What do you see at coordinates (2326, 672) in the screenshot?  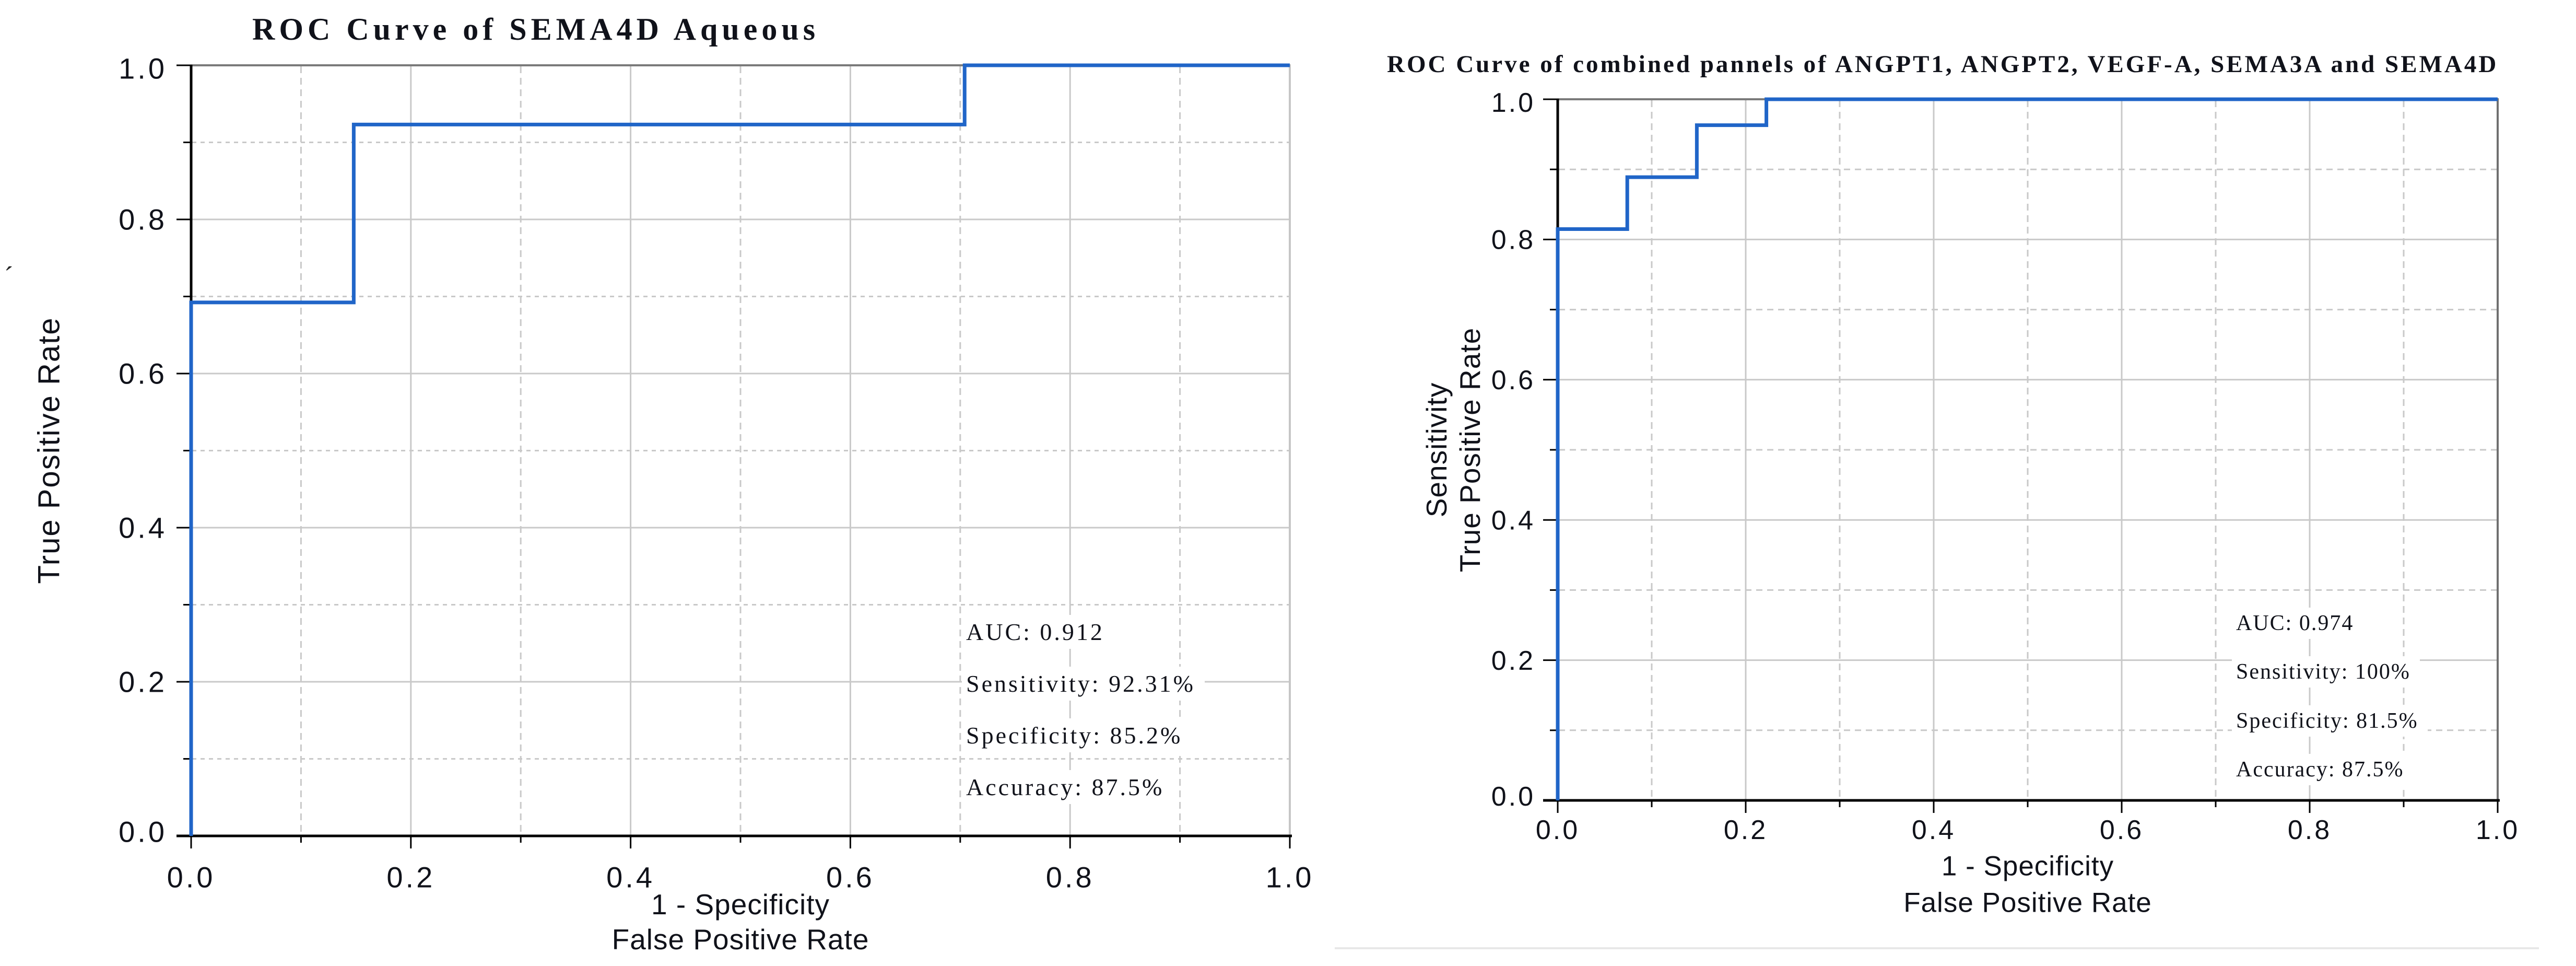 I see `annotation-sensitivity: Sensitivity: 100%` at bounding box center [2326, 672].